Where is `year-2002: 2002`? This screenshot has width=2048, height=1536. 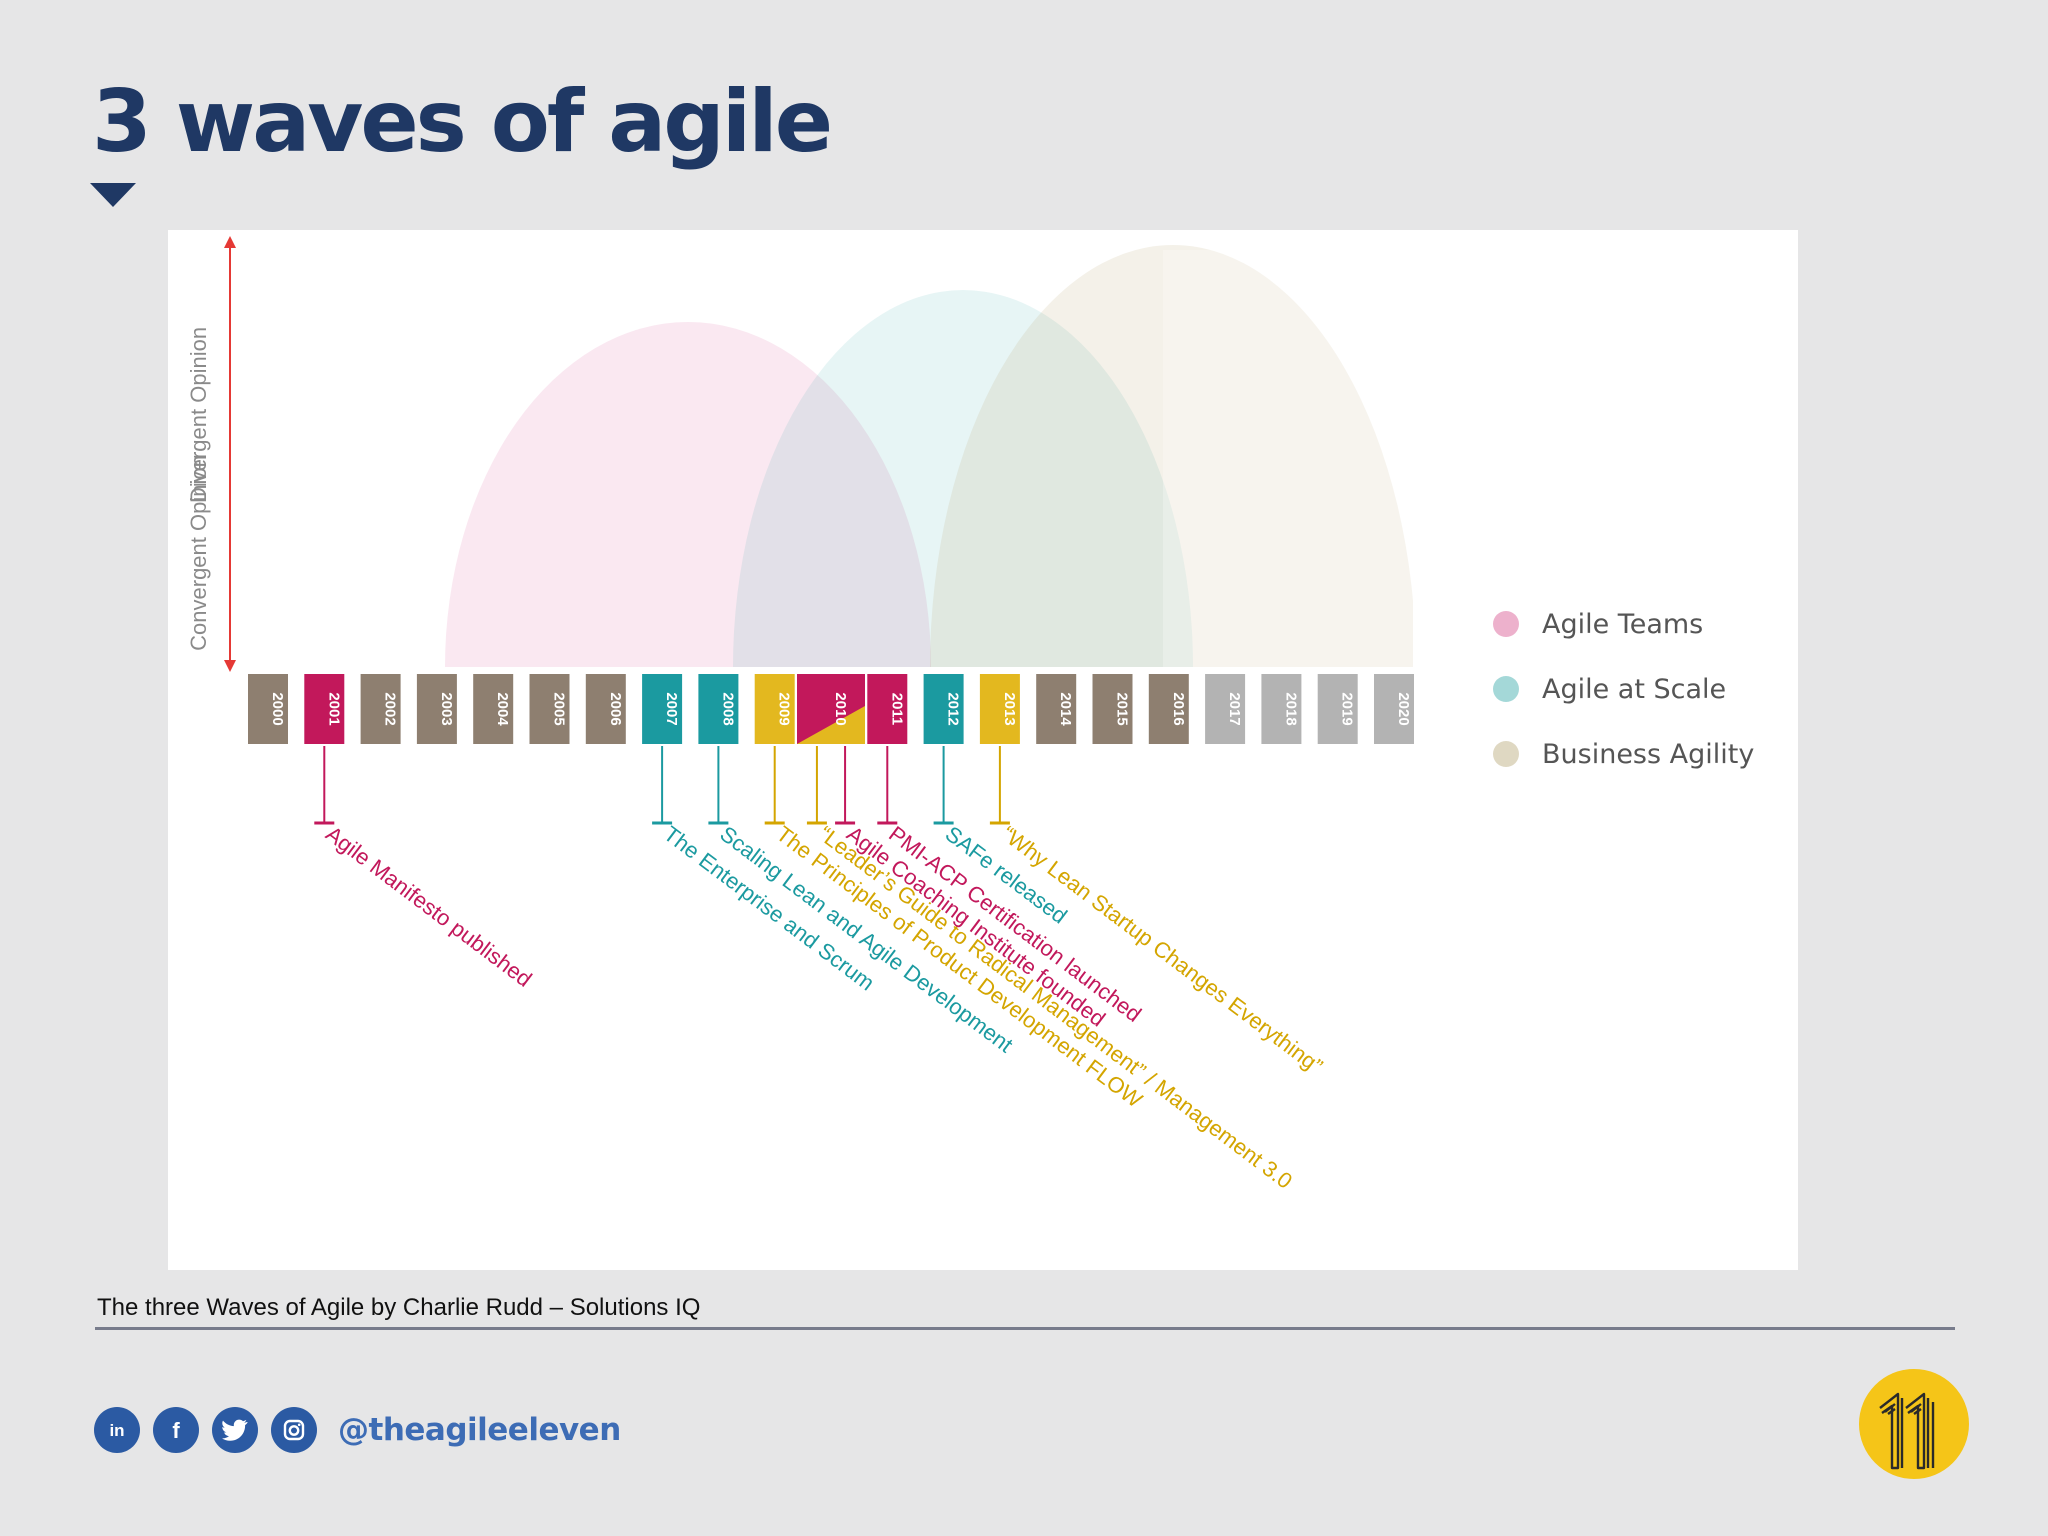
year-2002: 2002 is located at coordinates (380, 709).